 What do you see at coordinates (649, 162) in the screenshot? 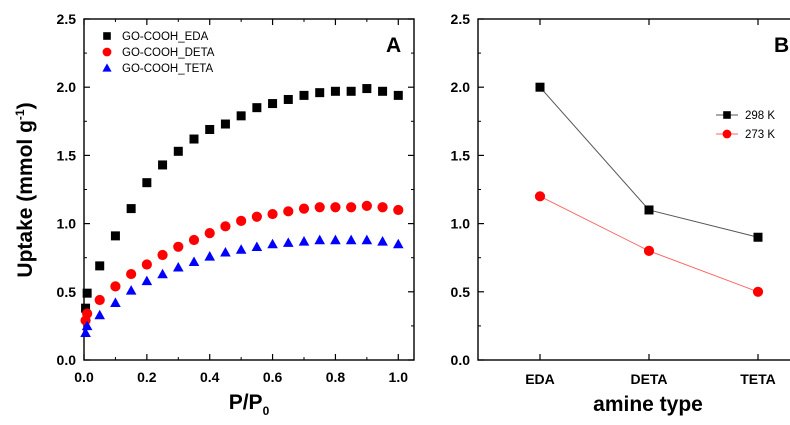
I see `series-line` at bounding box center [649, 162].